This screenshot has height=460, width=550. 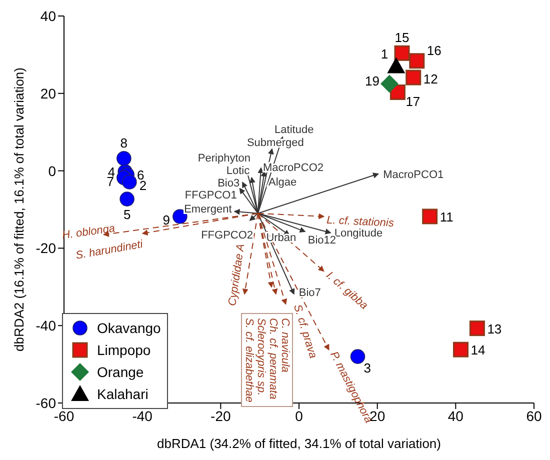 I want to click on x-tick-label: -60, so click(x=64, y=416).